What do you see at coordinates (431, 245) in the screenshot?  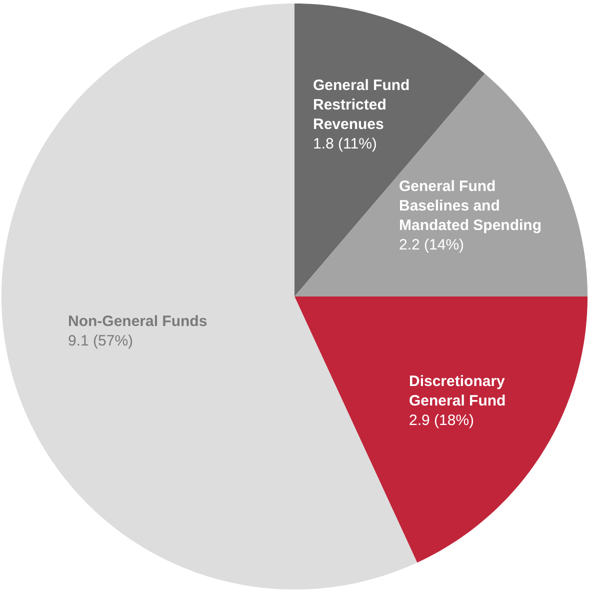 I see `data-label: 2.2 (14%)` at bounding box center [431, 245].